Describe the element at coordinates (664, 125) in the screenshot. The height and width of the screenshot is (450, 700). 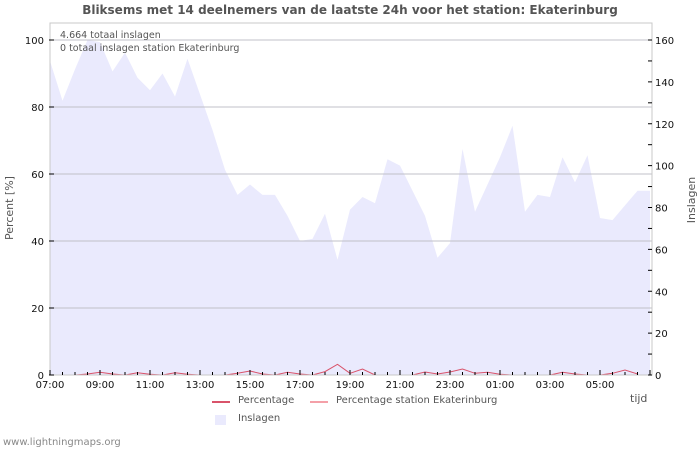
I see `svg-text: 120` at that location.